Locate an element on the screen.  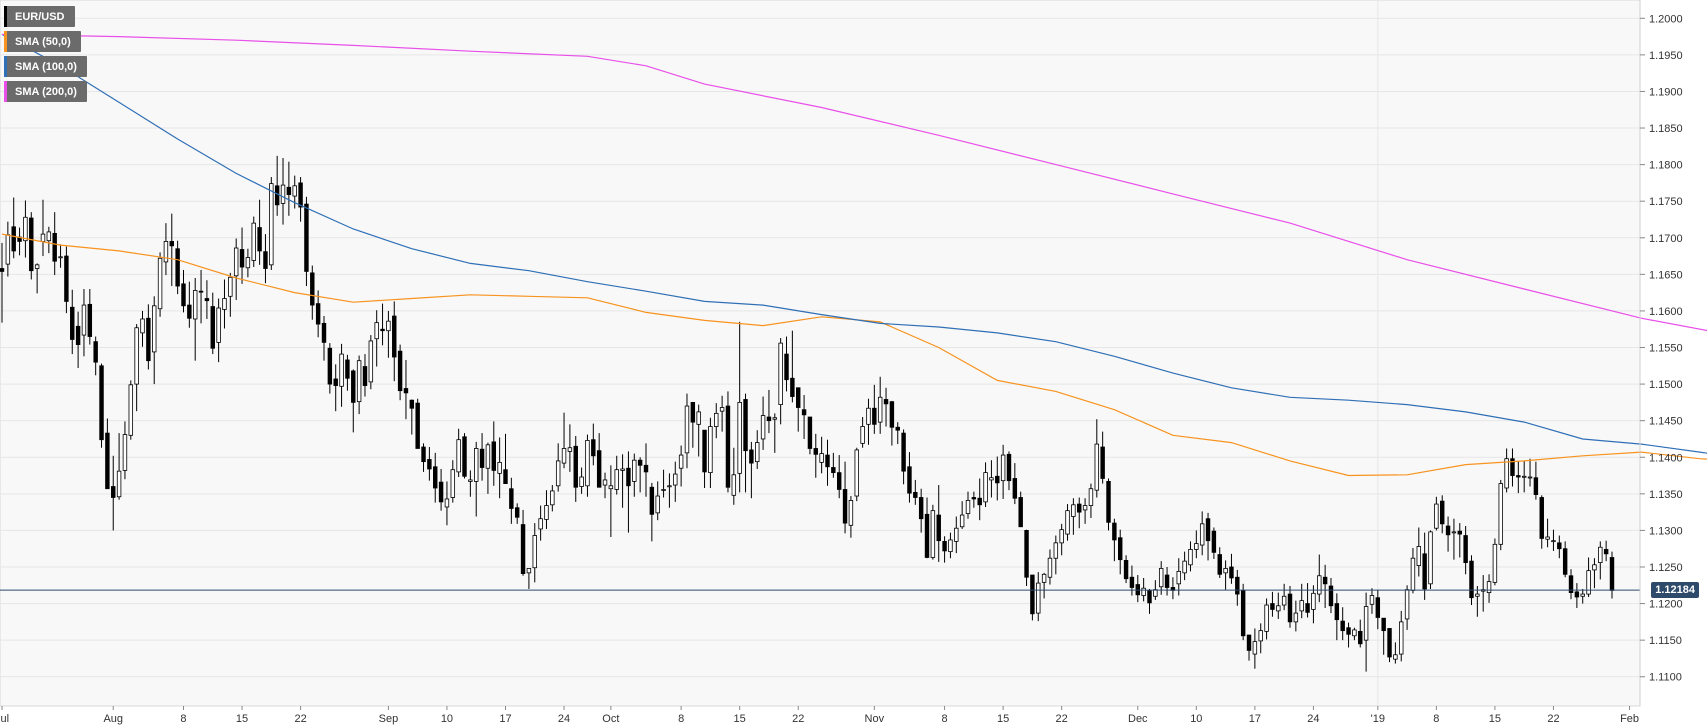
x-tick-label: 17 is located at coordinates (505, 719).